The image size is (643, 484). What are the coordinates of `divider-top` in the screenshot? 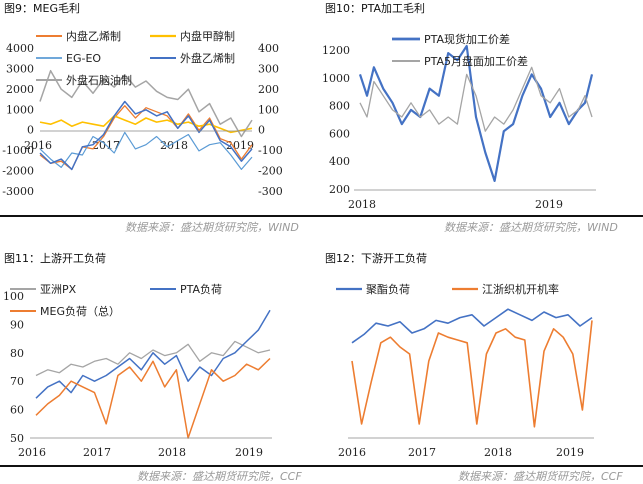 It's located at (321, 216).